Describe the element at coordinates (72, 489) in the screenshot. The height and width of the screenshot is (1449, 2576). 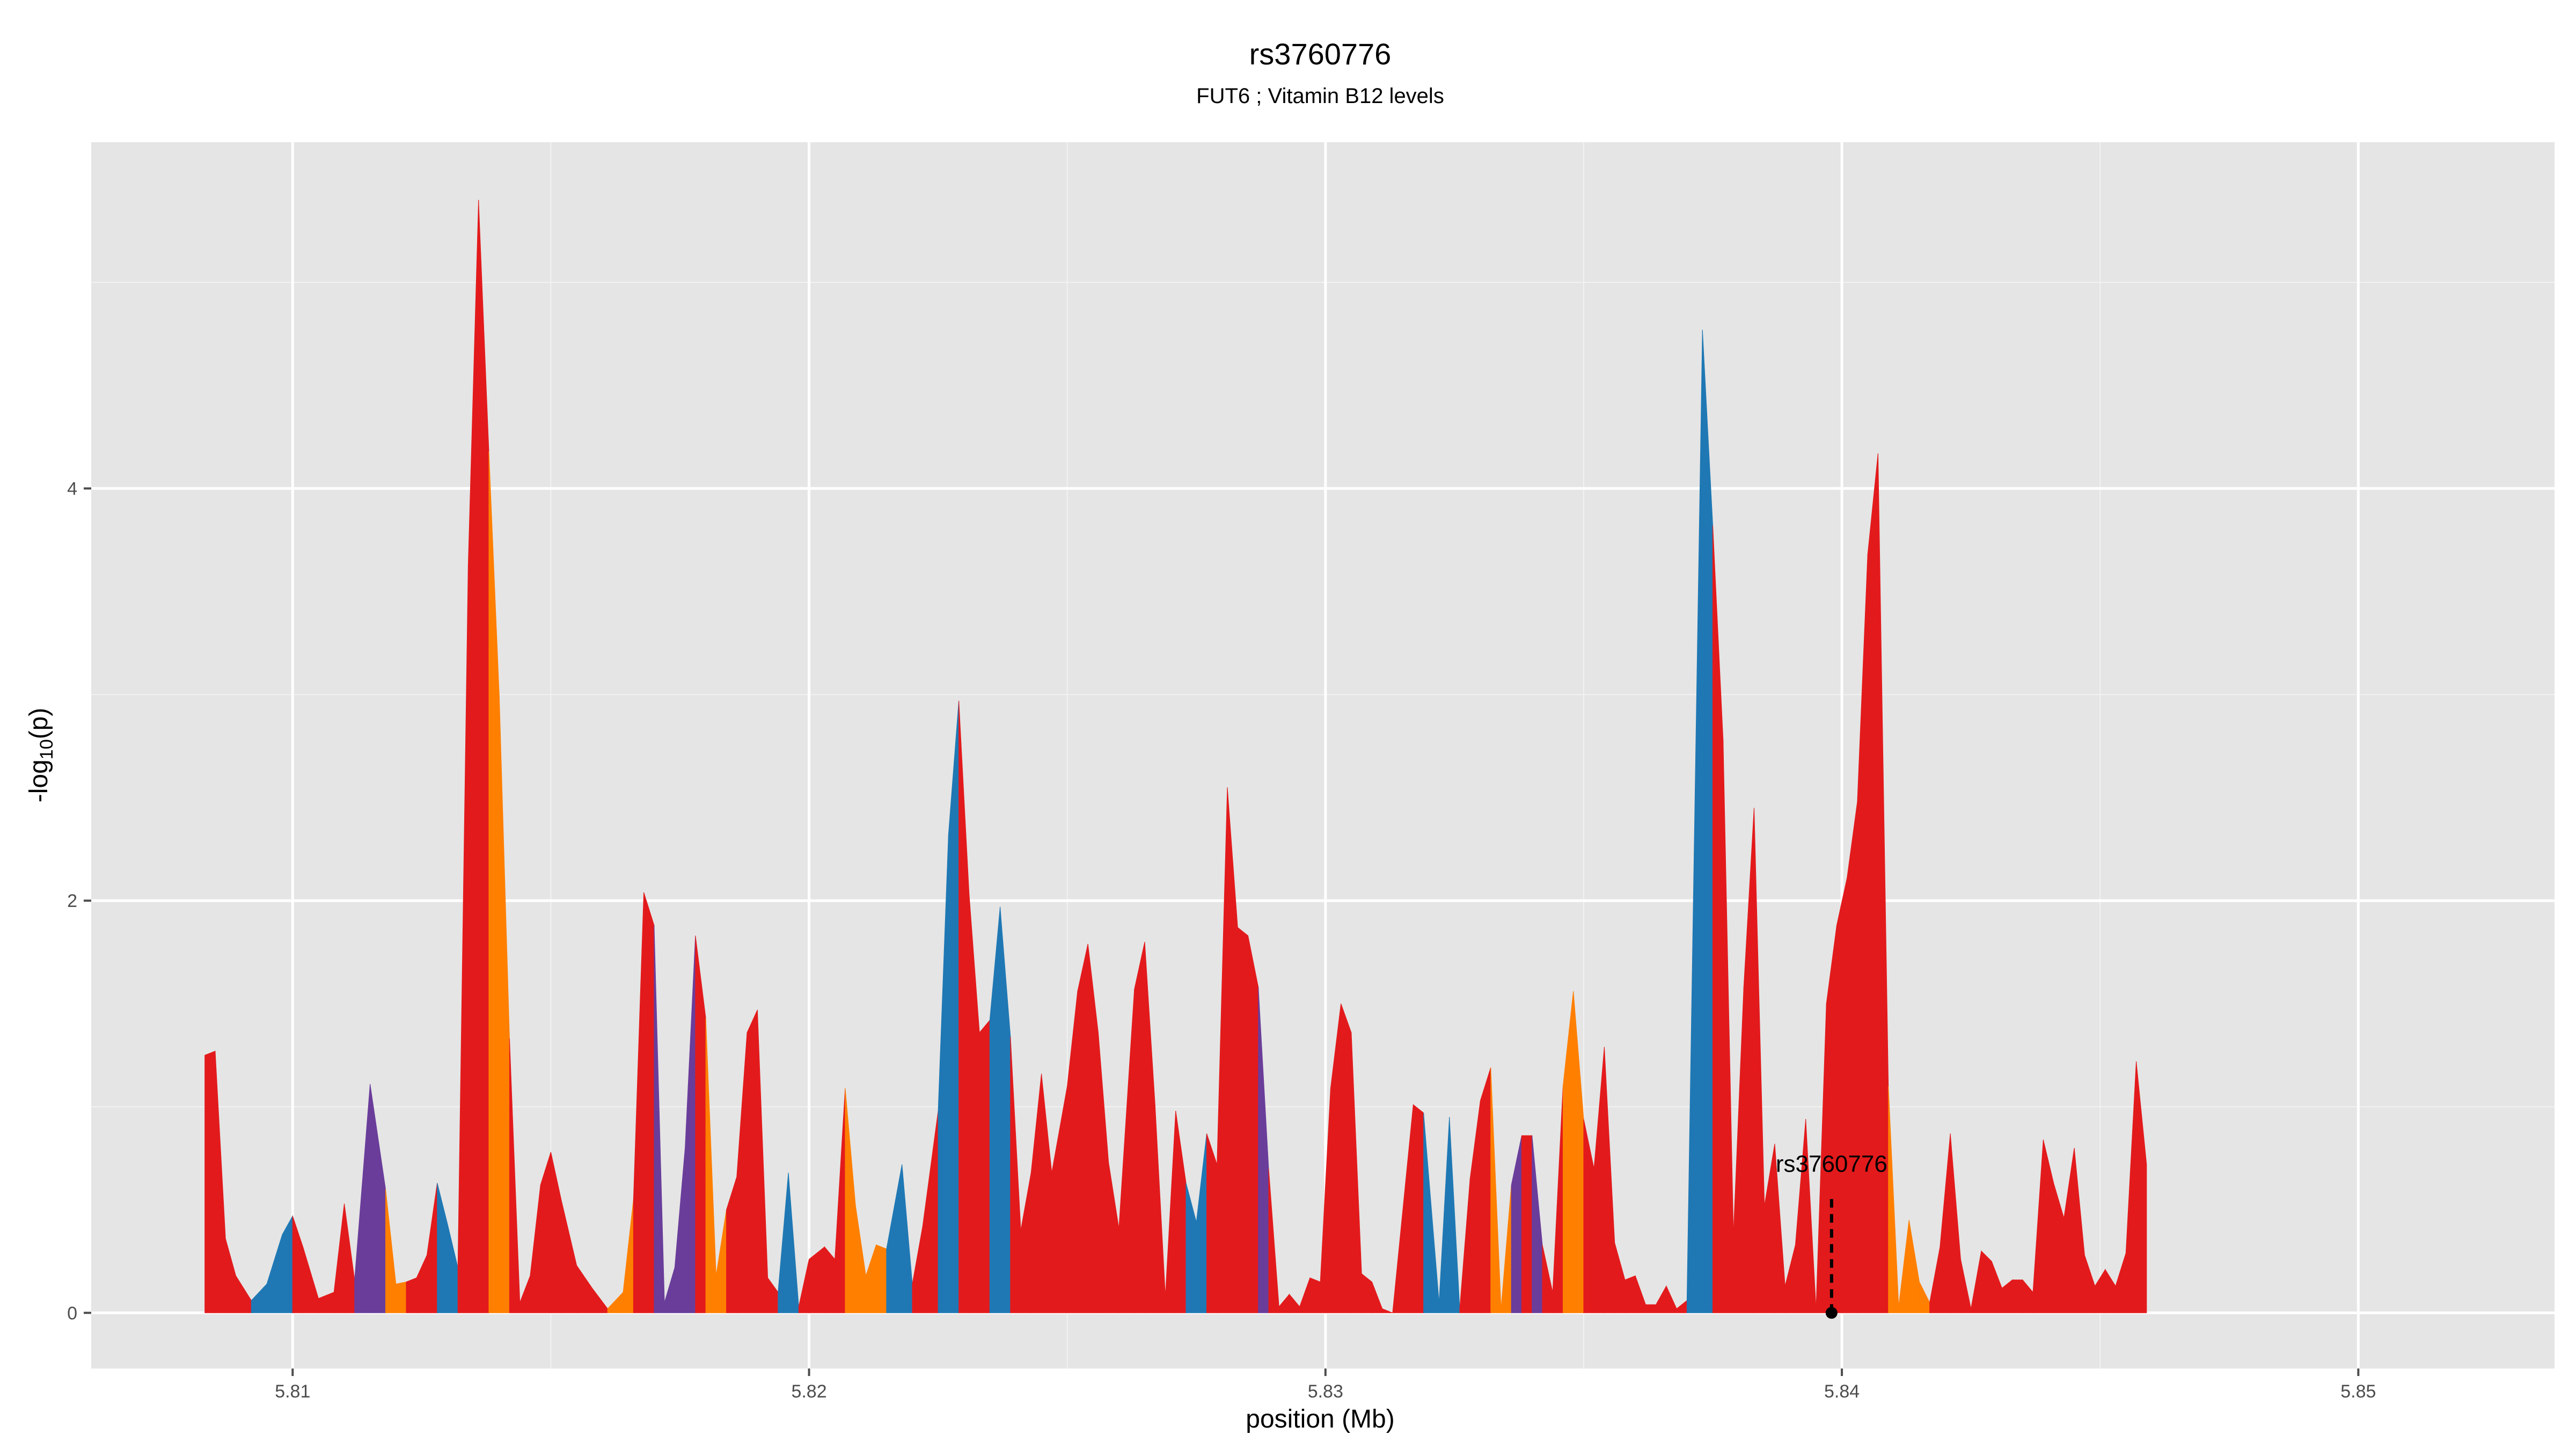
I see `y-tick-label: 4` at that location.